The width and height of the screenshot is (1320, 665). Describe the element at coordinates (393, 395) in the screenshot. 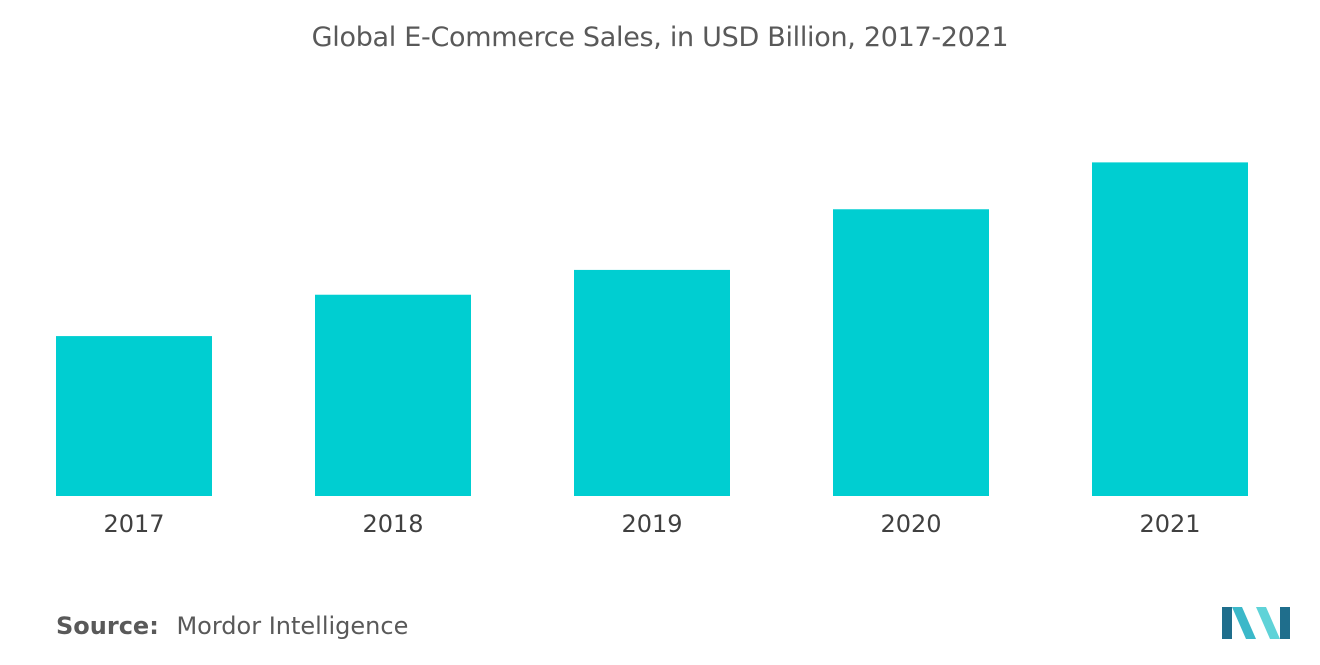

I see `bar-2018` at that location.